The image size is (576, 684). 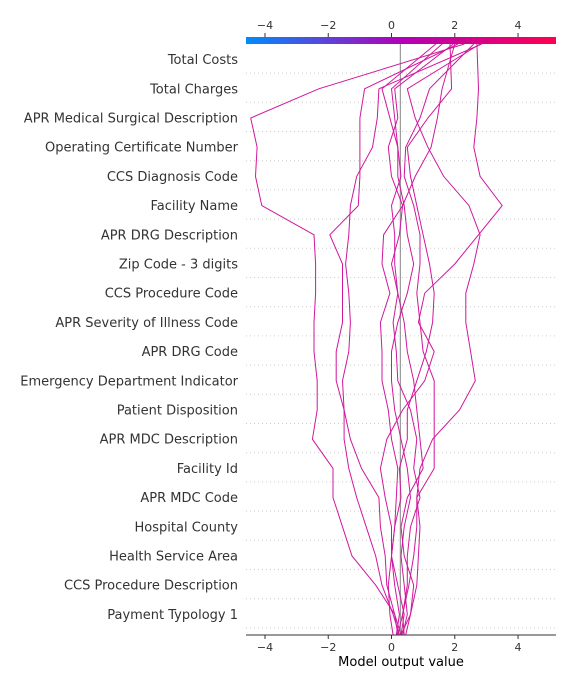 I want to click on feature-label: APR MDC Code, so click(x=189, y=498).